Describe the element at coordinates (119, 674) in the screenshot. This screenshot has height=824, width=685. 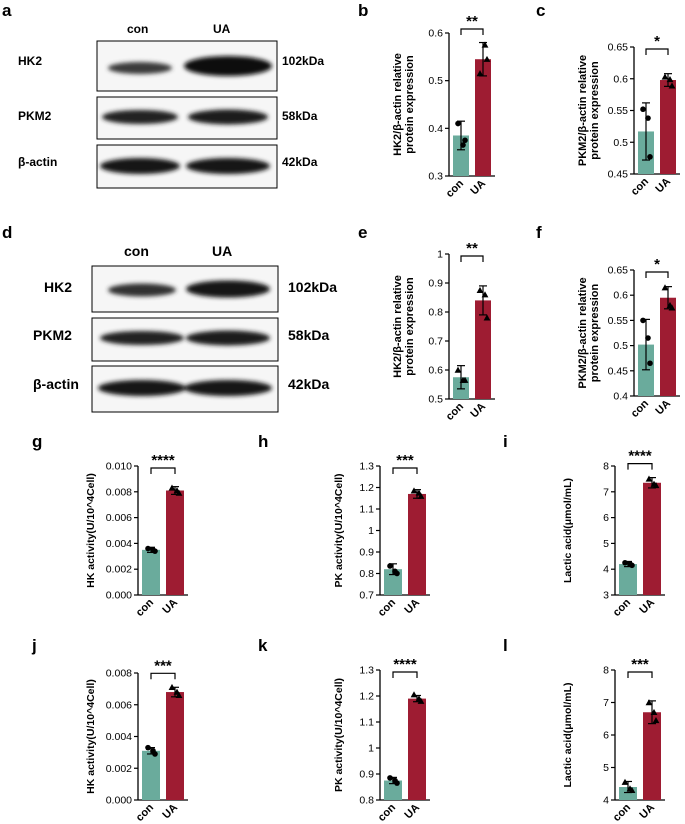
I see `y-tick-label: 0.008` at that location.